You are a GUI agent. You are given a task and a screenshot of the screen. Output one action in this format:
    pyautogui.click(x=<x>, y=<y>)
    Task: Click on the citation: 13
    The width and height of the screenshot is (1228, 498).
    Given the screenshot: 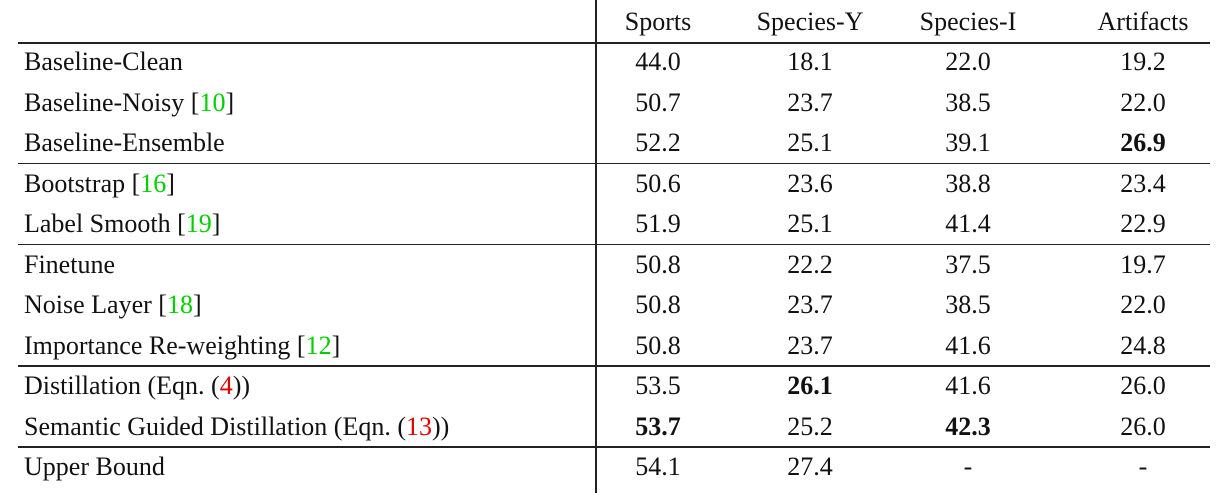 What is the action you would take?
    pyautogui.click(x=419, y=426)
    